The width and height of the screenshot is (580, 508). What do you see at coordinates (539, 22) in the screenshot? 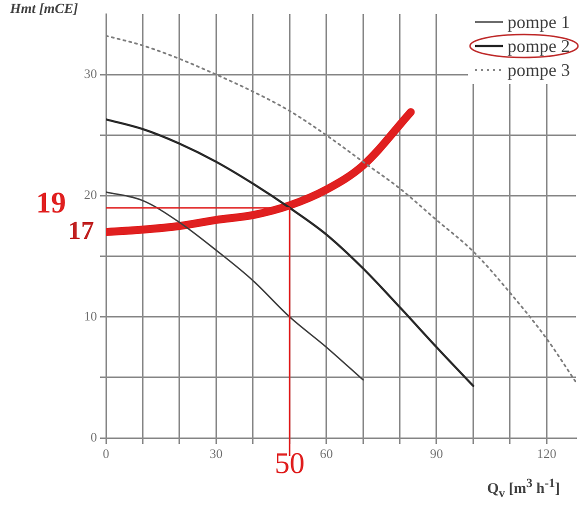
I see `legend-label: pompe 1` at bounding box center [539, 22].